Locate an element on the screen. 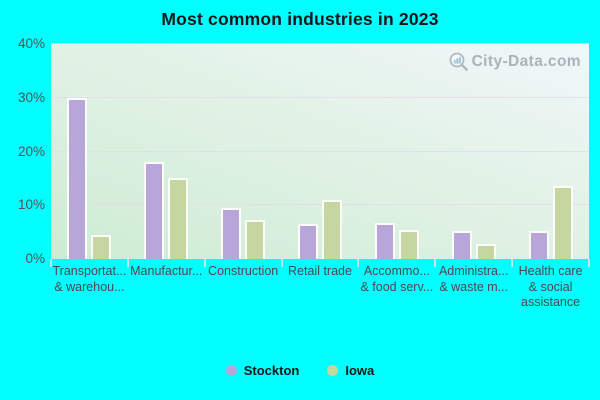  watermark: City-Data.com is located at coordinates (514, 62).